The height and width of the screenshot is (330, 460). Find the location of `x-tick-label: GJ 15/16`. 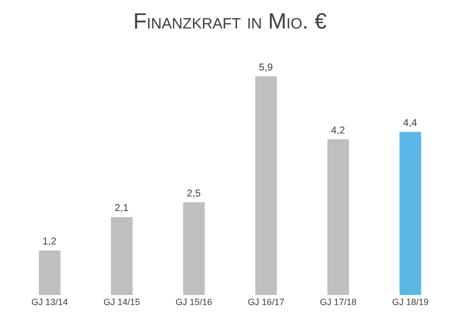

x-tick-label: GJ 15/16 is located at coordinates (194, 302).